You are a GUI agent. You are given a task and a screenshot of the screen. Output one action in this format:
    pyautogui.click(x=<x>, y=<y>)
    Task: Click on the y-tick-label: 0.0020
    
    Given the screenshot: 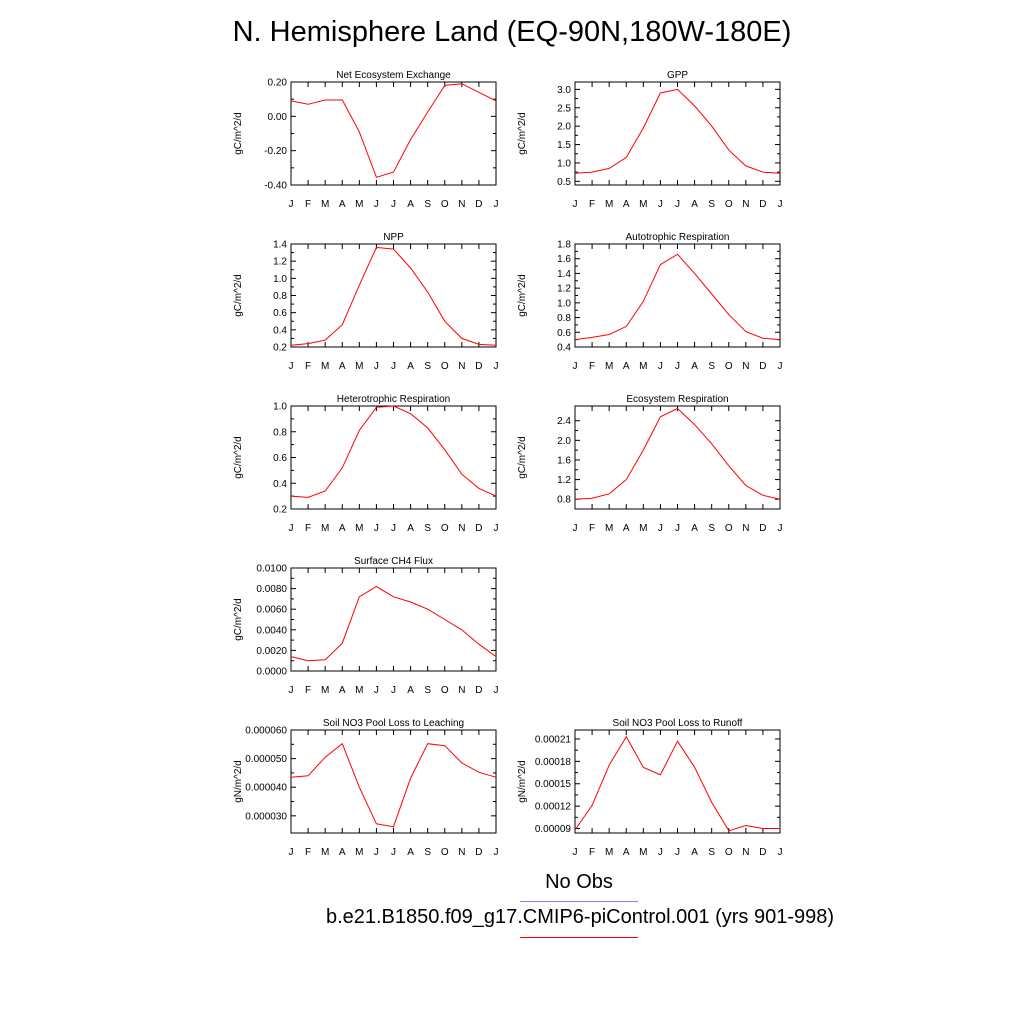 What is the action you would take?
    pyautogui.click(x=271, y=651)
    